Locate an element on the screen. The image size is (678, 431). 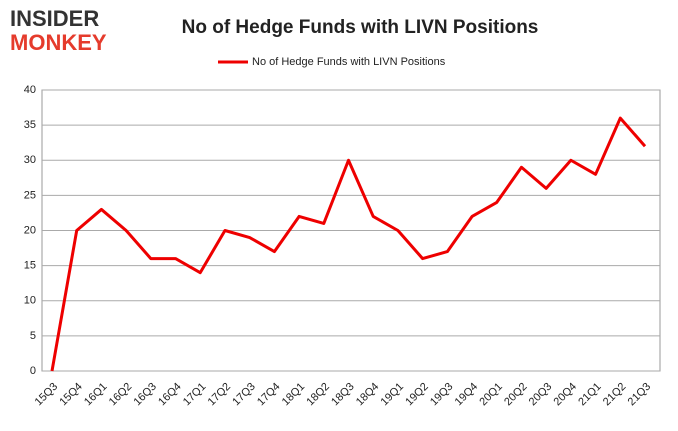
y-tick-label: 35 is located at coordinates (30, 125).